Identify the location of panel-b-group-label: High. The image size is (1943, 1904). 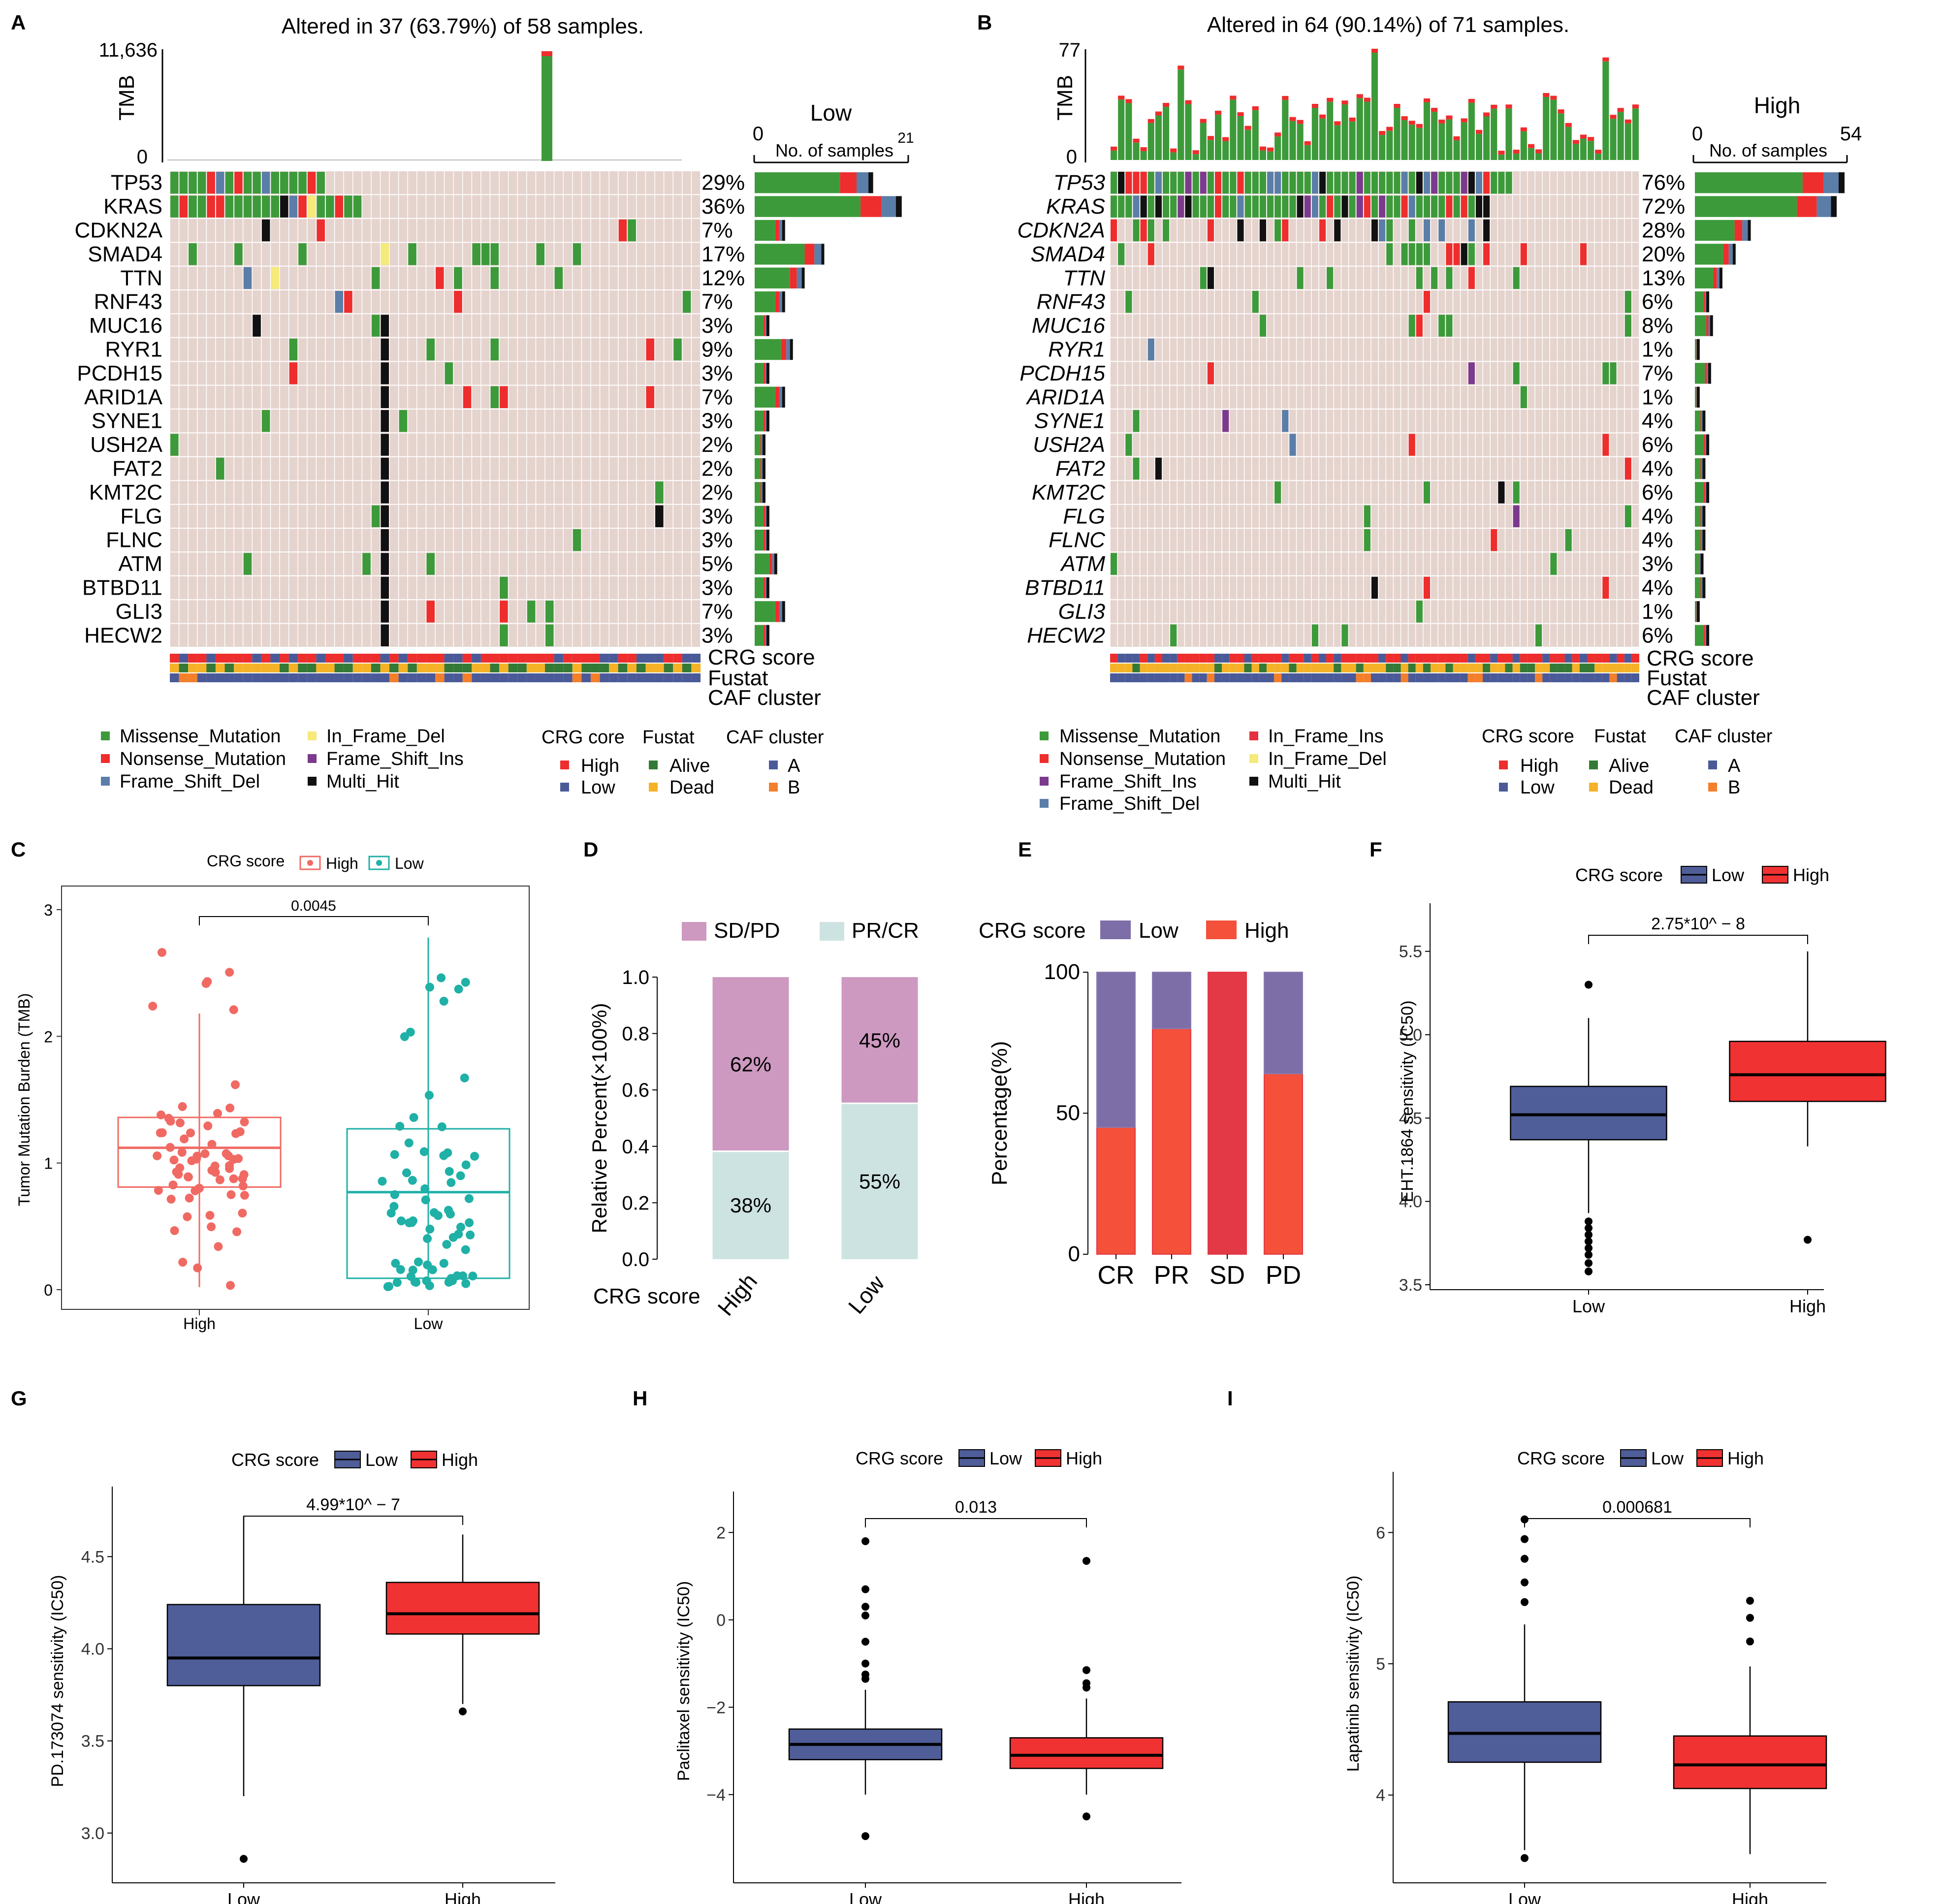
(1777, 105).